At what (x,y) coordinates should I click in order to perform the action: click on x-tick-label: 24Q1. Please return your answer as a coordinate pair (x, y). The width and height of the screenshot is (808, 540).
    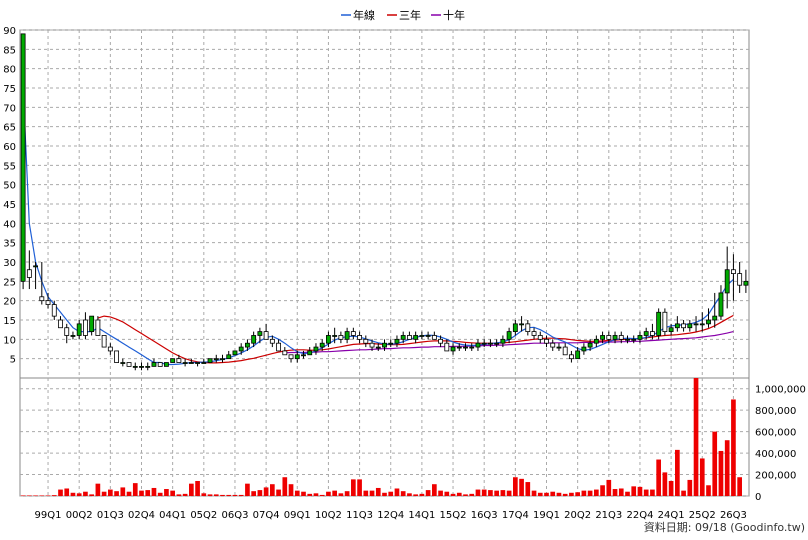
    Looking at the image, I should click on (671, 515).